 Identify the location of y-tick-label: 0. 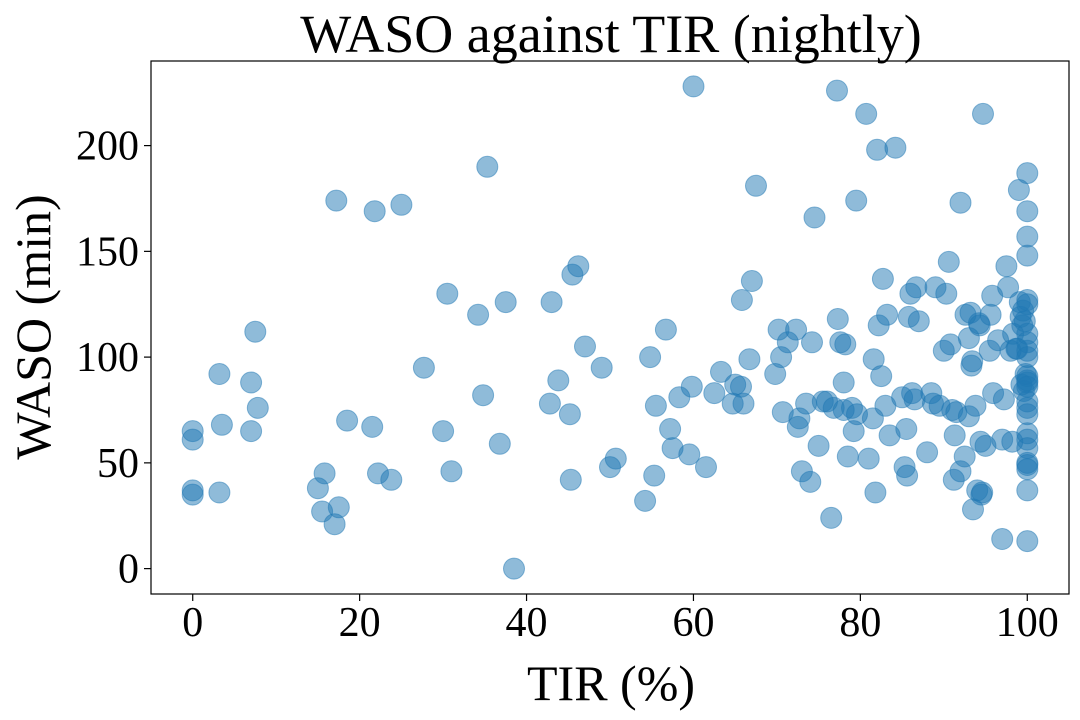
(128, 570).